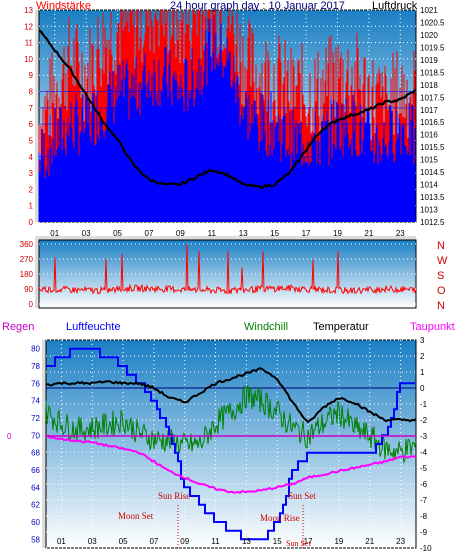 This screenshot has width=470, height=555. Describe the element at coordinates (35, 487) in the screenshot. I see `humidity-tick-label: 64` at that location.